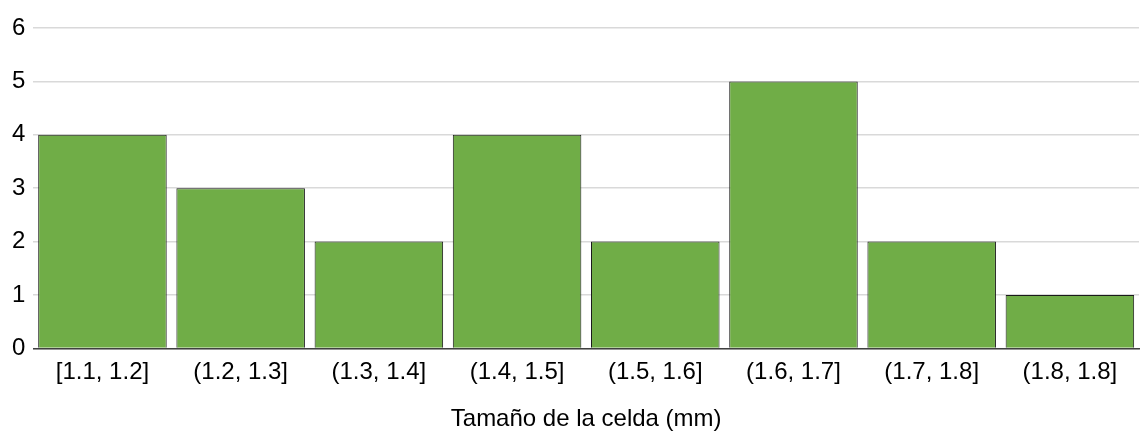  Describe the element at coordinates (18, 26) in the screenshot. I see `y-tick-label: 6` at that location.